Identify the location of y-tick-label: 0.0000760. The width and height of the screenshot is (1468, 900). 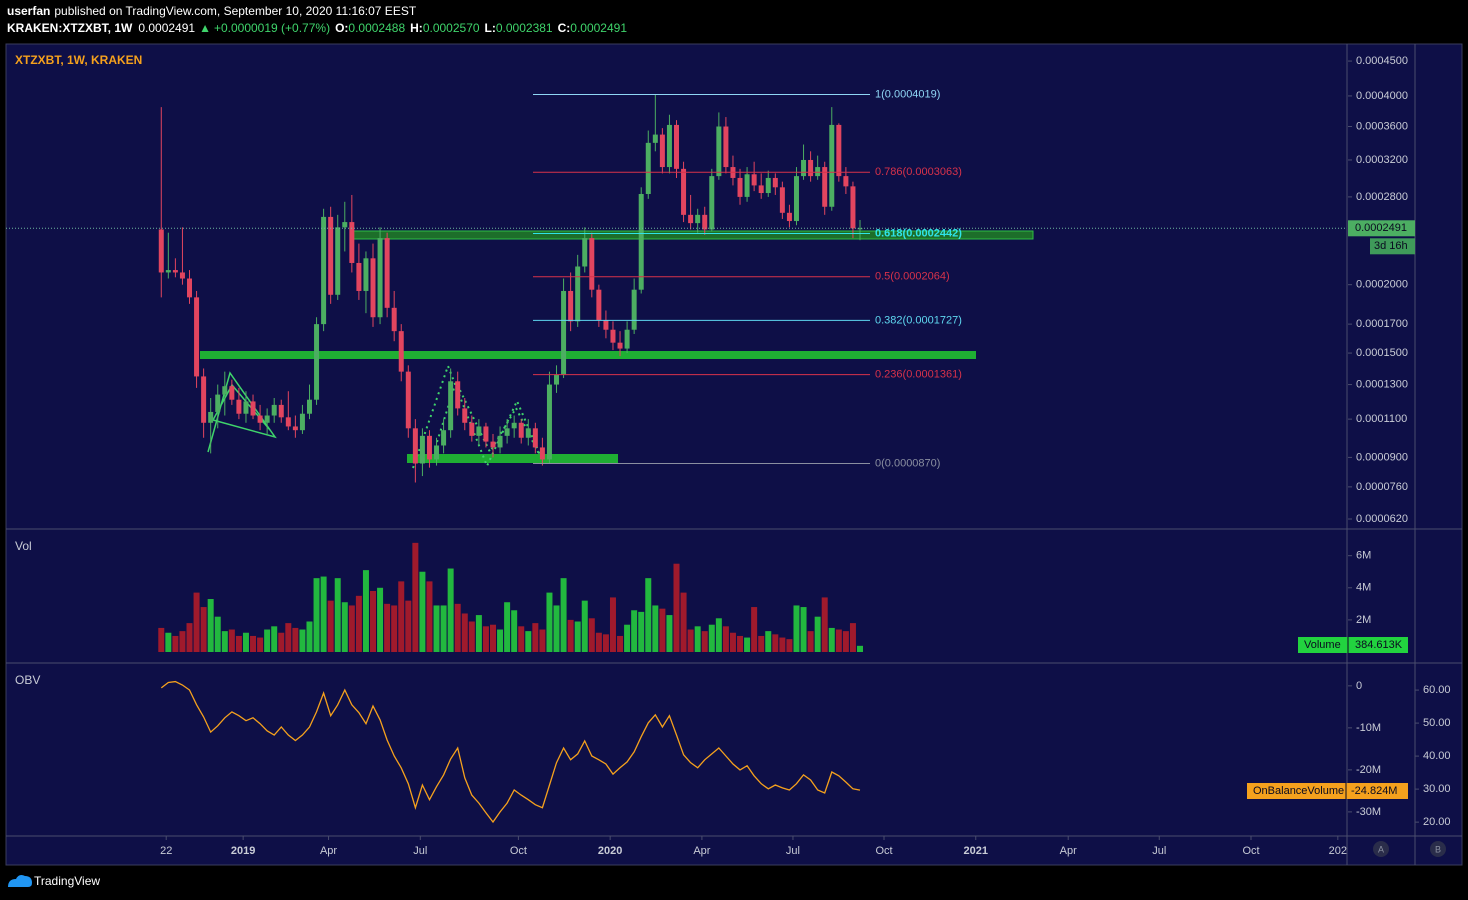
(1382, 487).